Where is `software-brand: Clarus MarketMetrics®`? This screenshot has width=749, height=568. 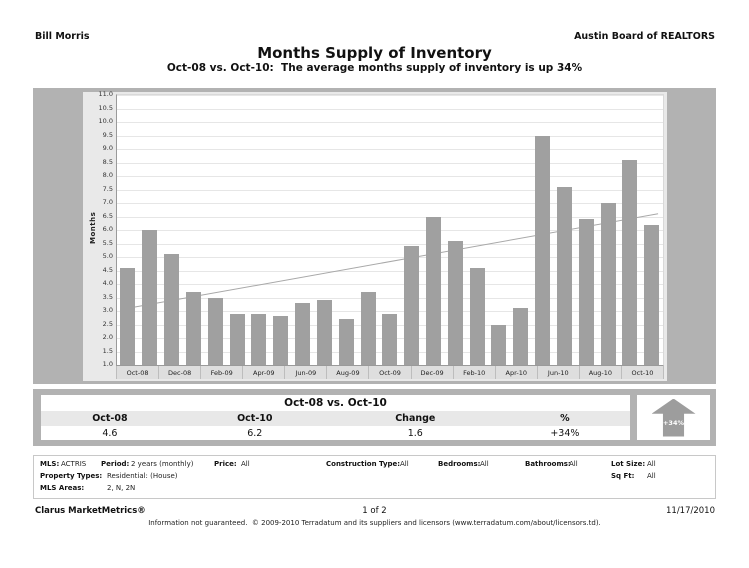 software-brand: Clarus MarketMetrics® is located at coordinates (90, 511).